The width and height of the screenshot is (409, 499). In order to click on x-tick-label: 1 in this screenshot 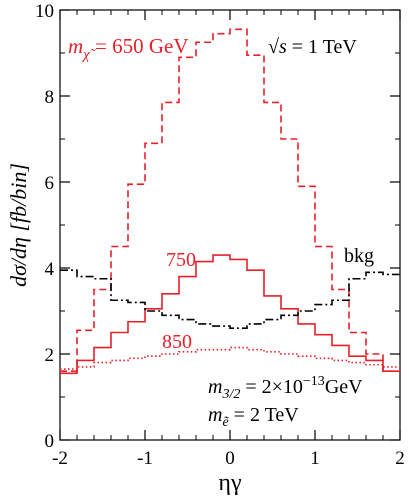, I will do `click(315, 458)`.